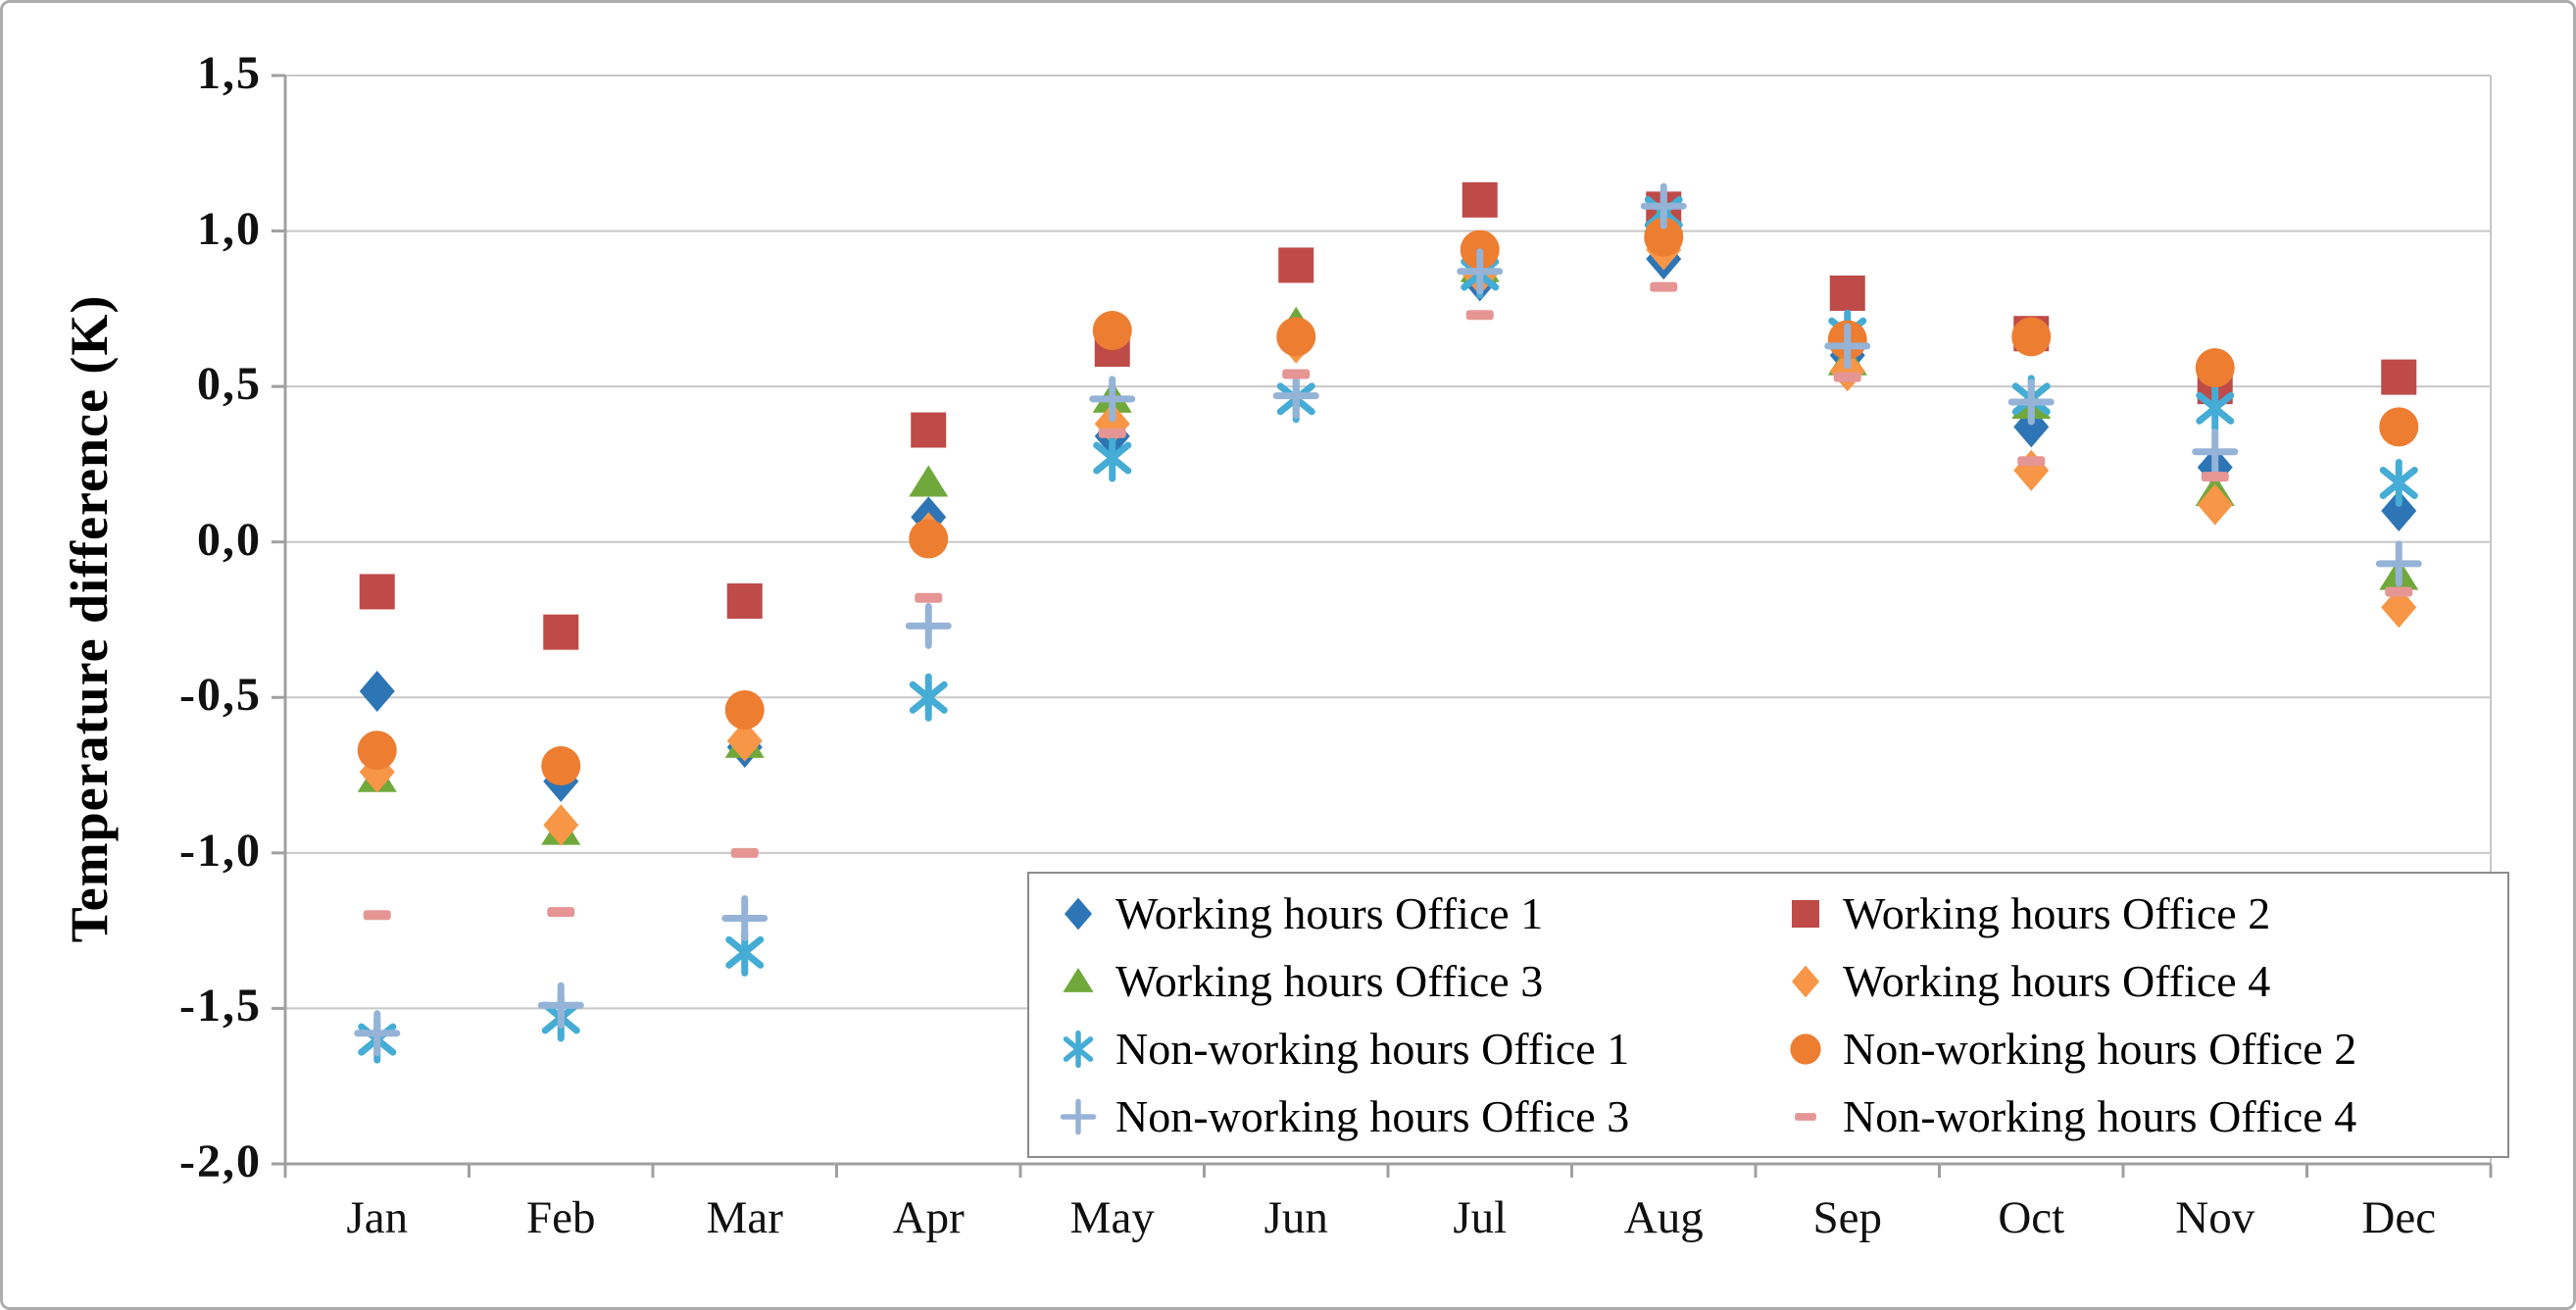  I want to click on y-tick-label-0-0: 0,0, so click(229, 539).